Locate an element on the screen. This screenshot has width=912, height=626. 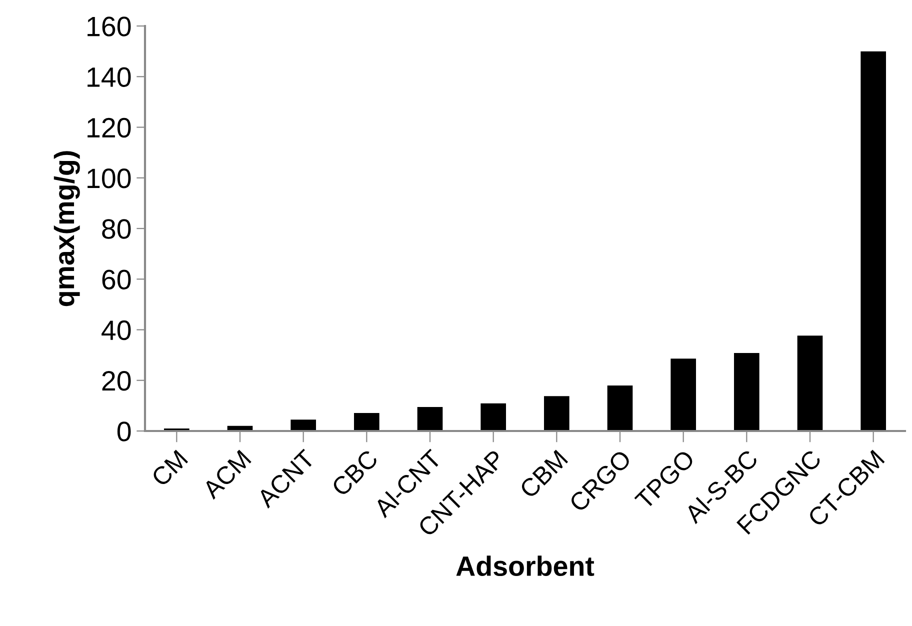
y-tick-label: 140 is located at coordinates (109, 77).